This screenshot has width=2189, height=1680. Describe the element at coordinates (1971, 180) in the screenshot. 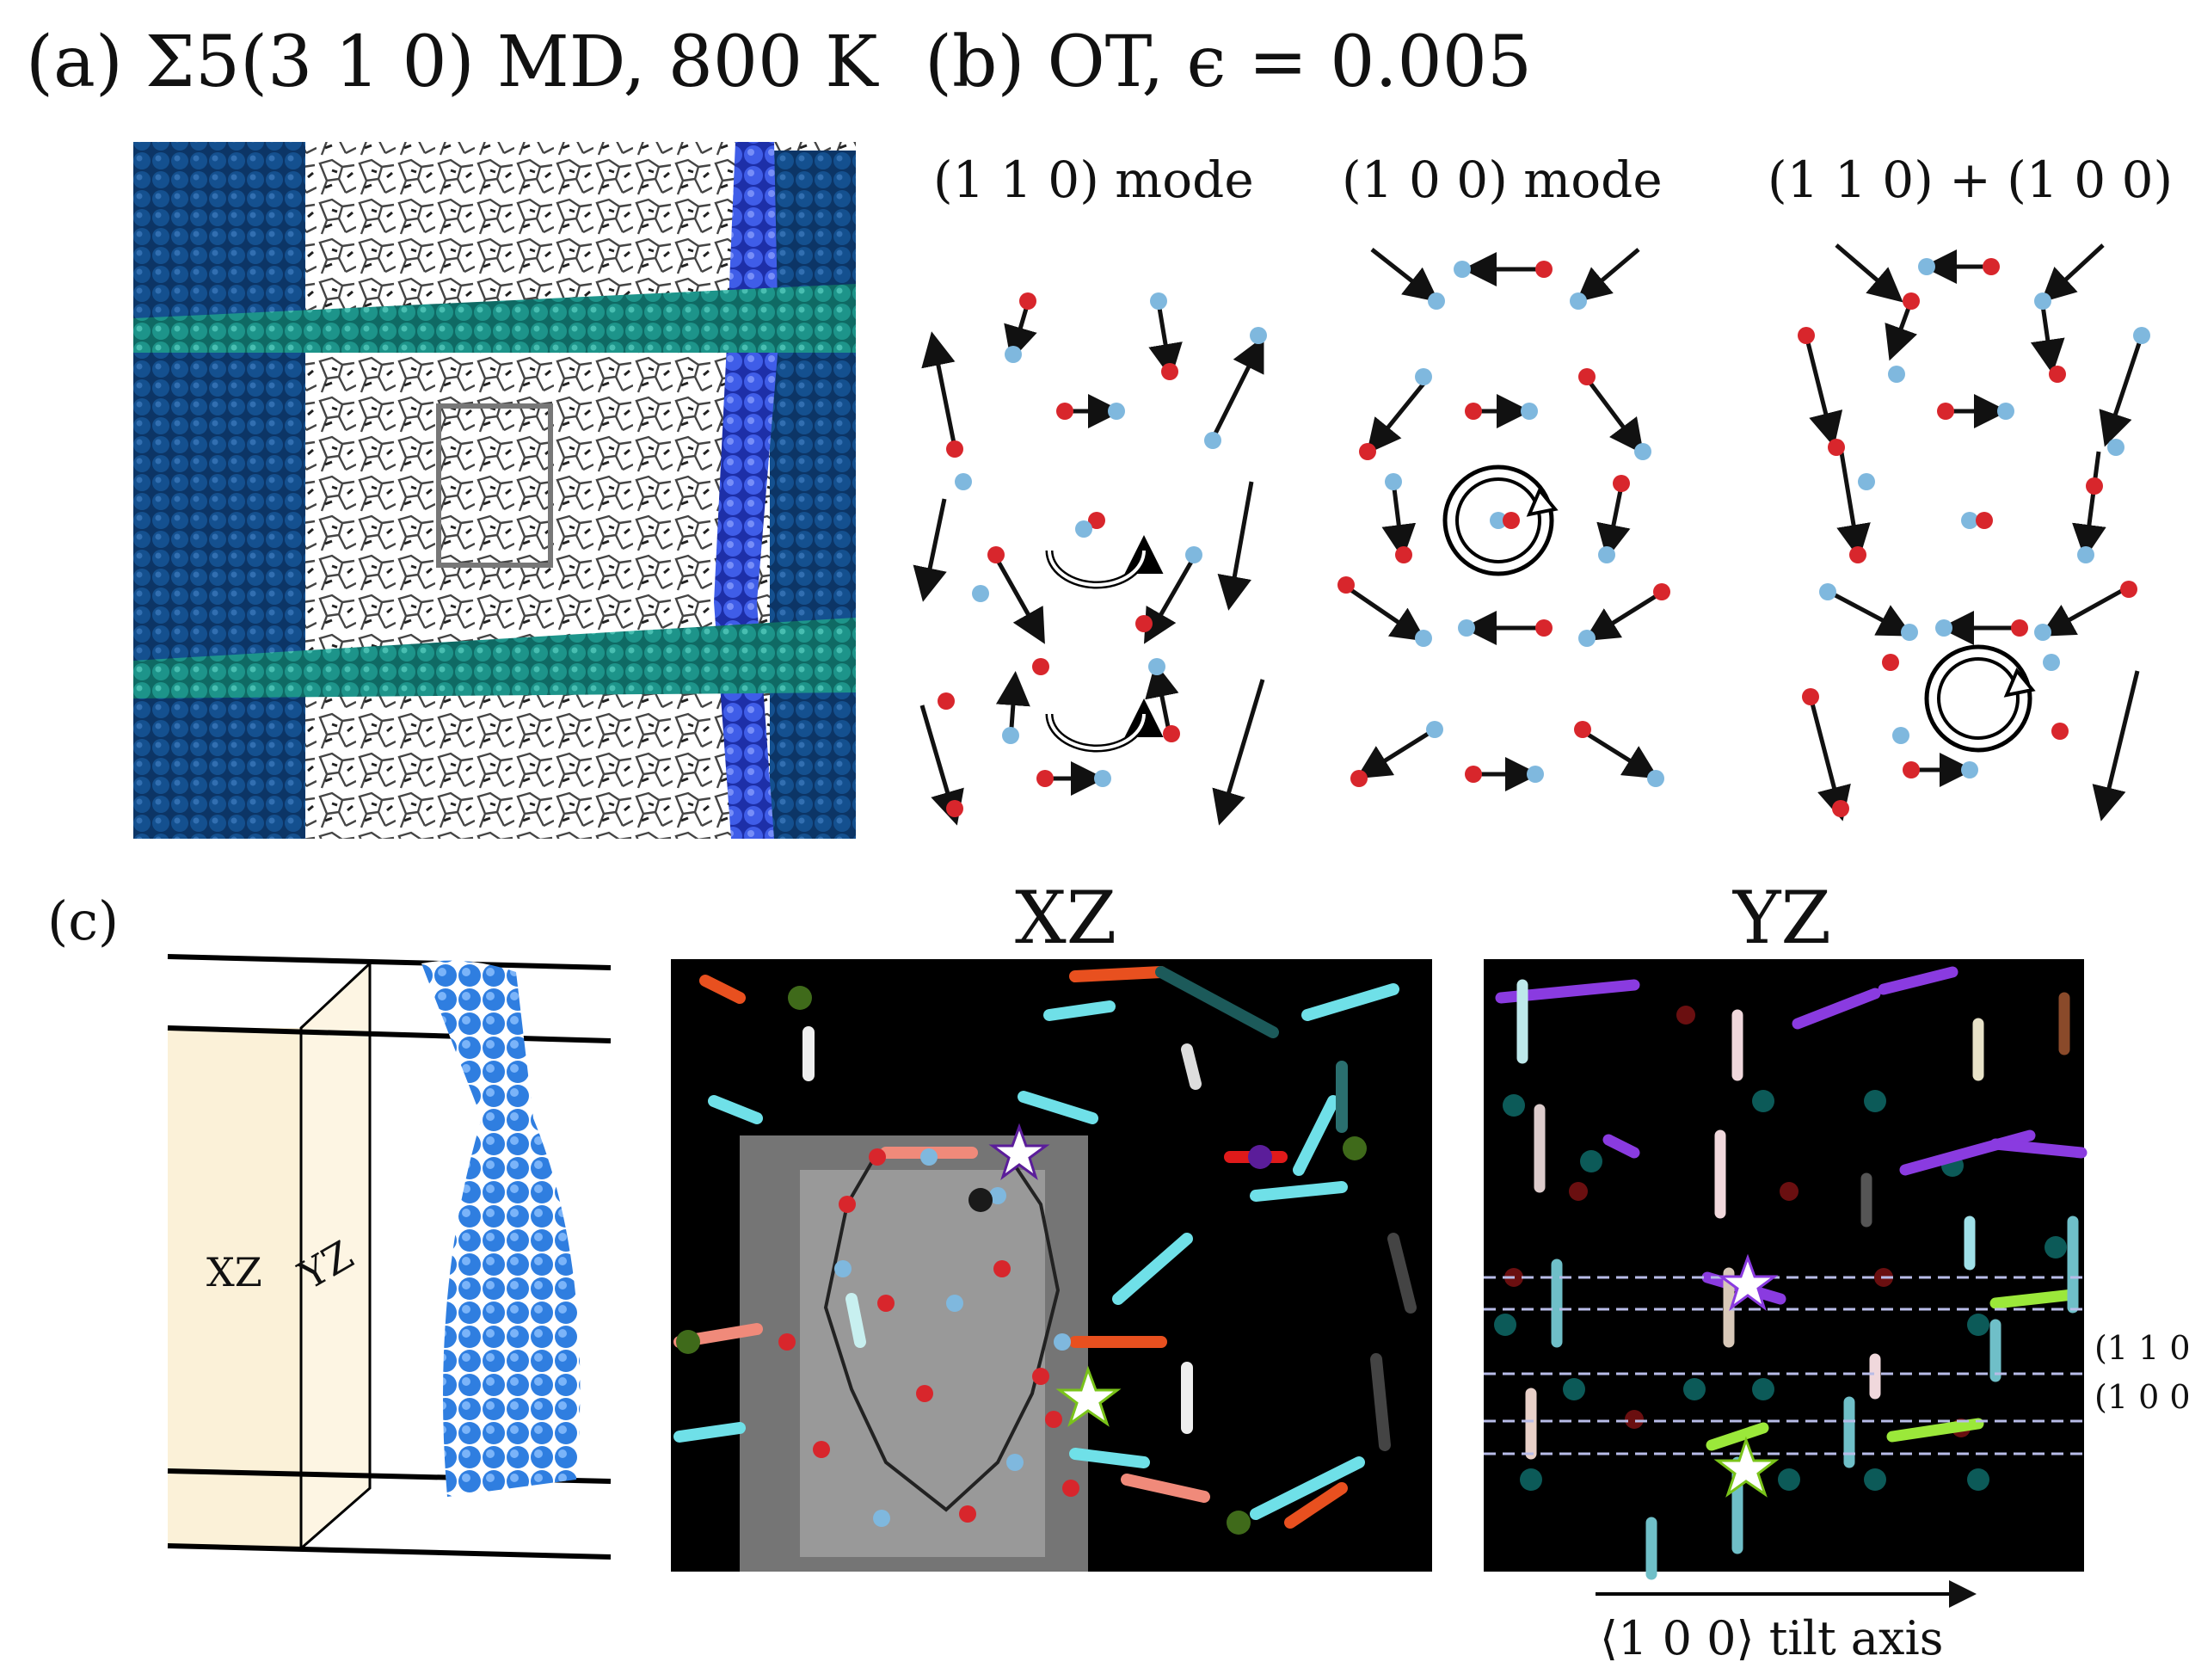

I see `mode-sum-label: (1 1 0) + (1 0 0)` at that location.